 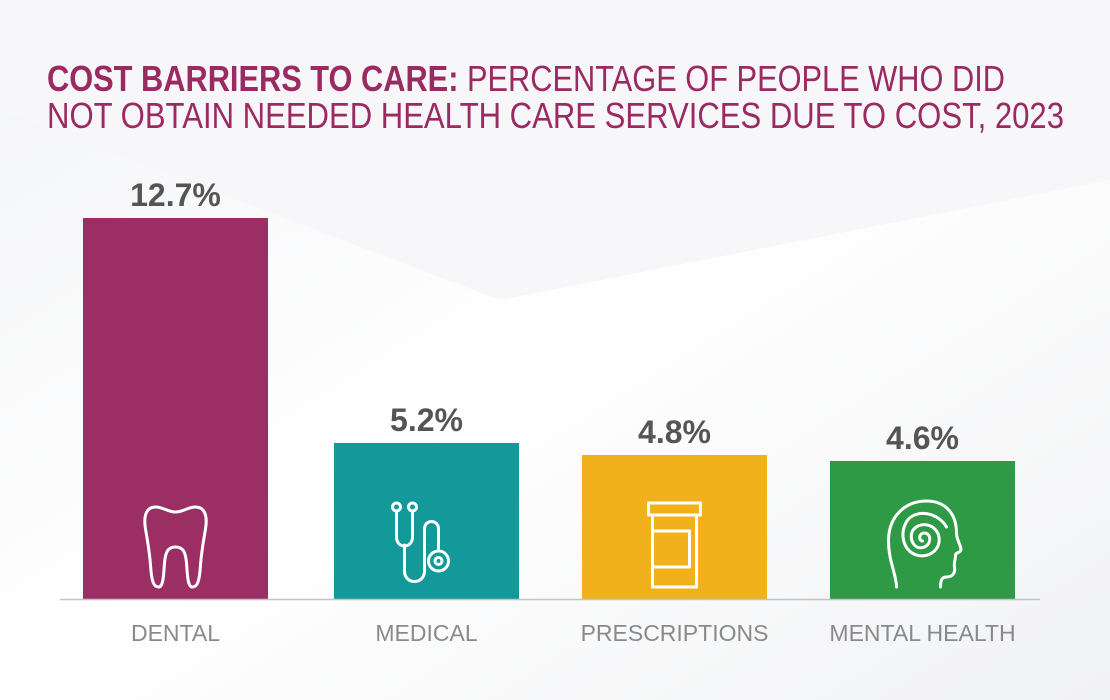 What do you see at coordinates (175, 408) in the screenshot?
I see `bar-dental` at bounding box center [175, 408].